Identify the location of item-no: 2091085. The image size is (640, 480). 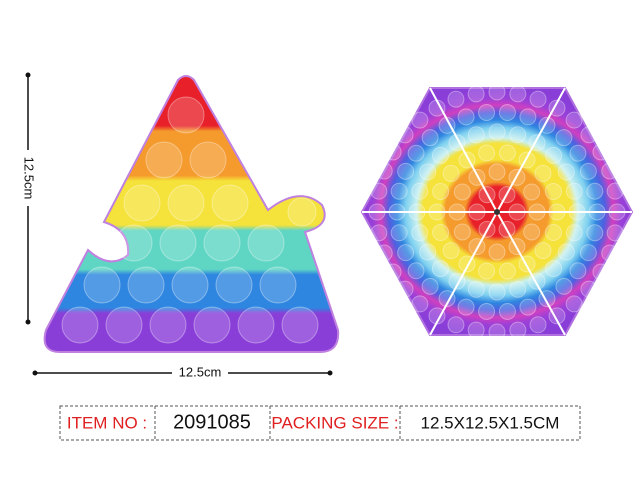
(212, 422).